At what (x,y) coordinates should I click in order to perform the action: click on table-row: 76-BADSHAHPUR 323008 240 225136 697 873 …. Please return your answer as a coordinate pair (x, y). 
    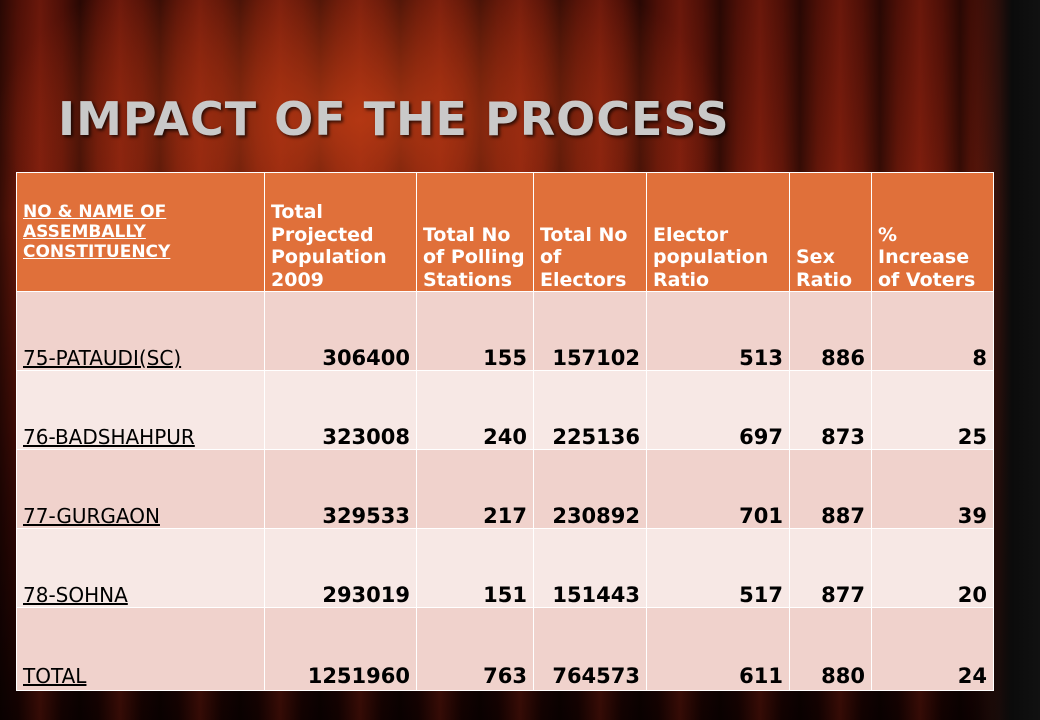
    Looking at the image, I should click on (505, 410).